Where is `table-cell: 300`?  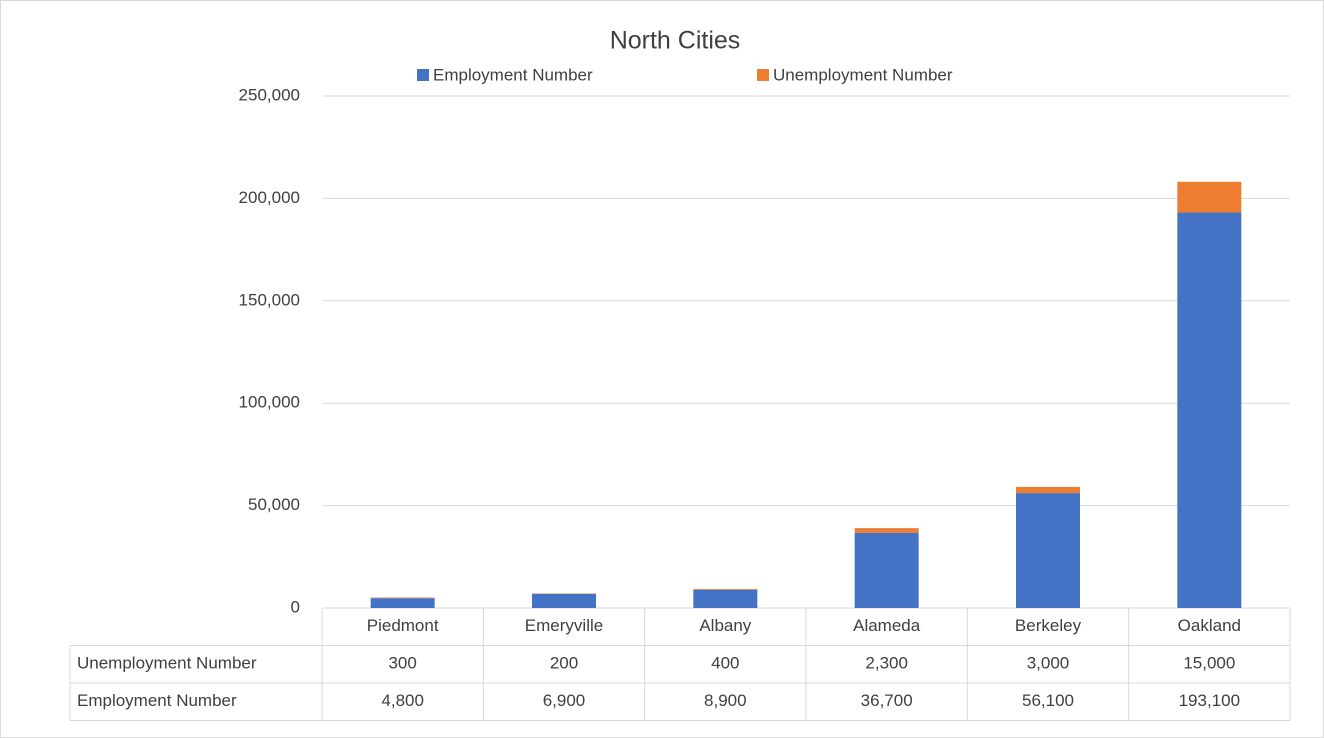
table-cell: 300 is located at coordinates (402, 663).